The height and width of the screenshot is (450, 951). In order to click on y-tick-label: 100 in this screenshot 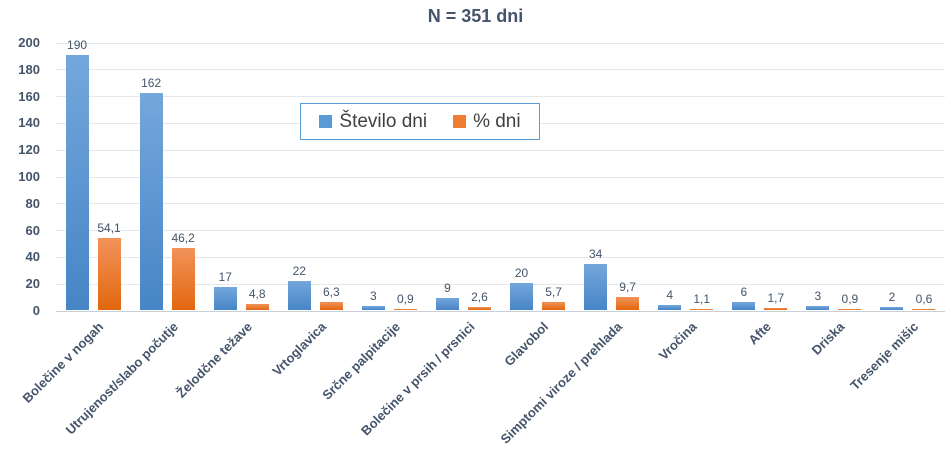, I will do `click(29, 176)`.